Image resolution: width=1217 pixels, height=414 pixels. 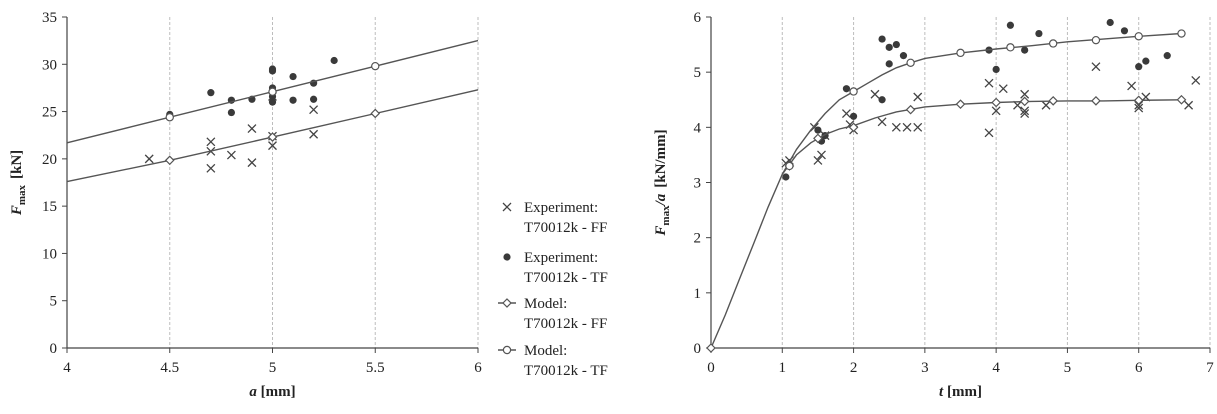 I want to click on legend-item: Experiment: T70012k - FF, so click(x=554, y=218).